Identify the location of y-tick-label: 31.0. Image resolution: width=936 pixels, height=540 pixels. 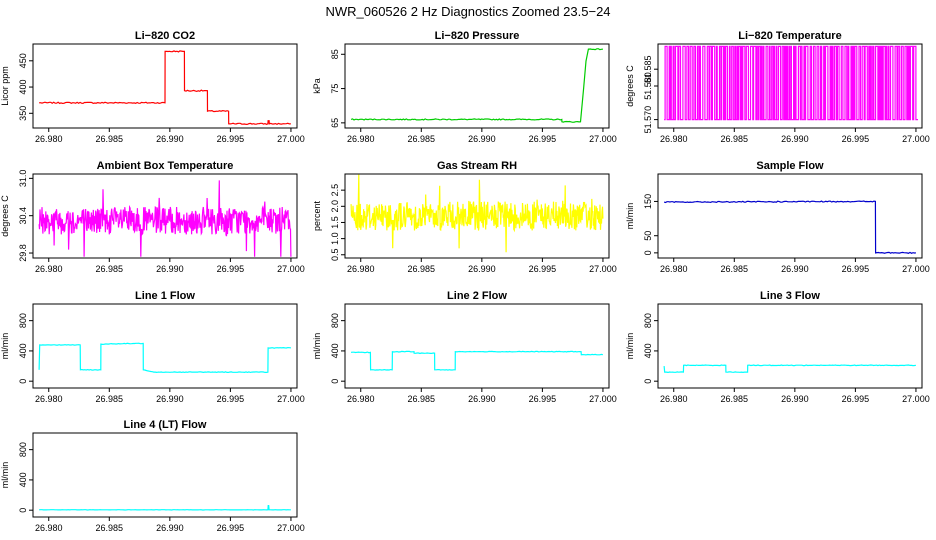
(23, 179).